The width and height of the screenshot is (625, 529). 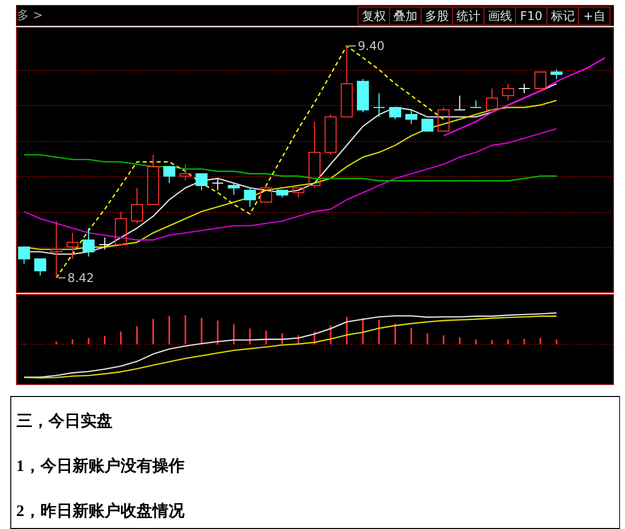 I want to click on annotation: 9.40, so click(x=371, y=45).